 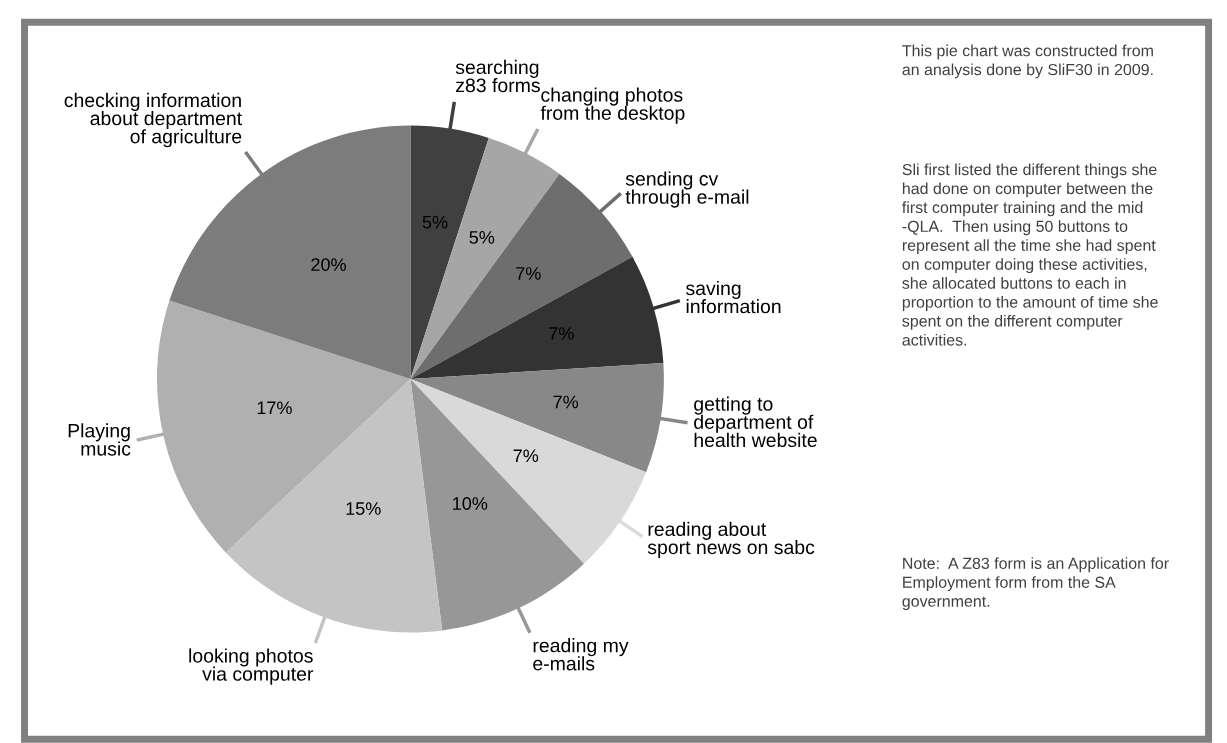 What do you see at coordinates (612, 105) in the screenshot?
I see `slice-label: changing photos from the desktop` at bounding box center [612, 105].